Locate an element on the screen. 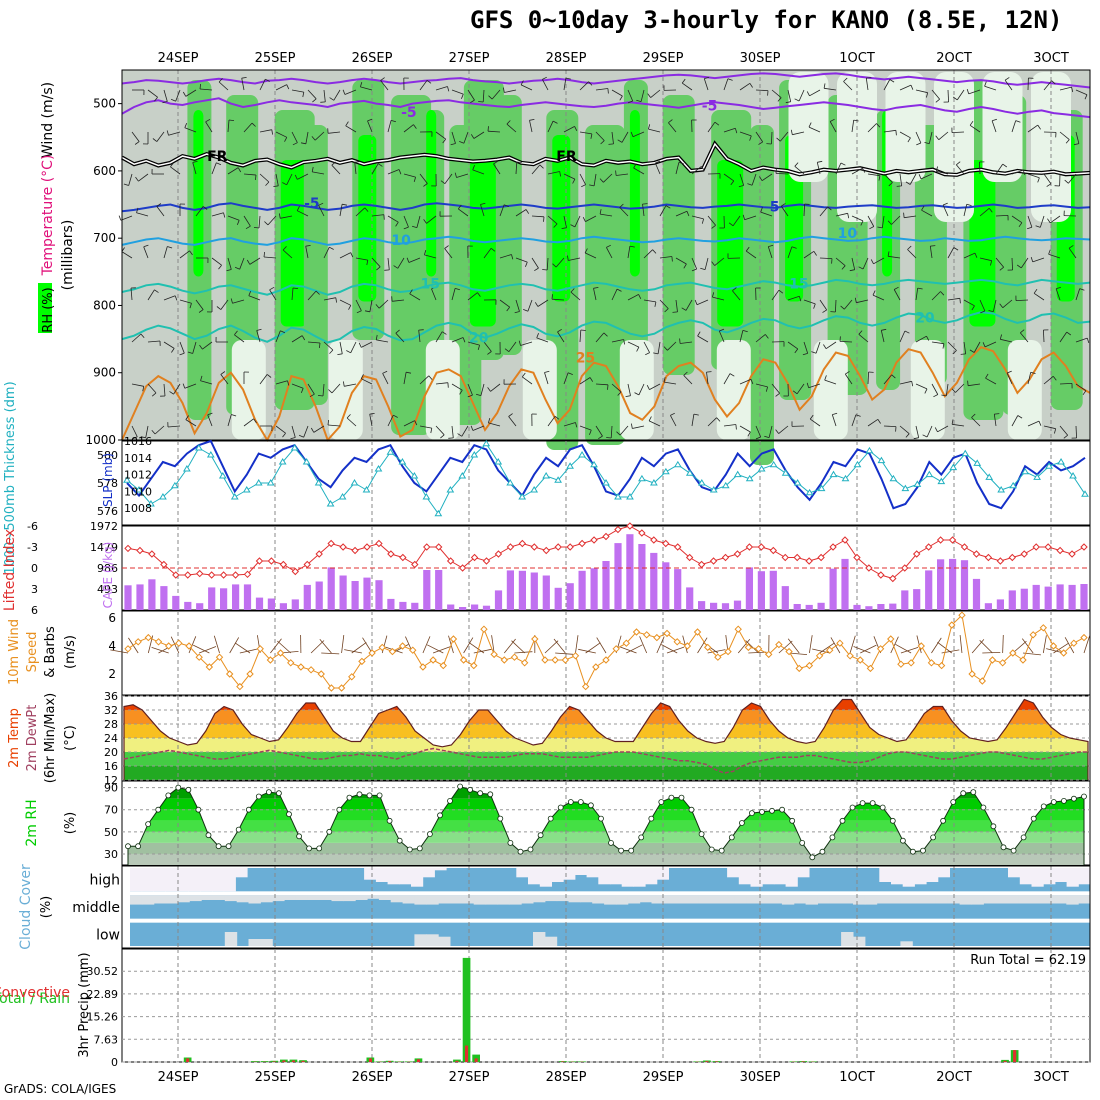  rh-plume-wet is located at coordinates (982, 243).